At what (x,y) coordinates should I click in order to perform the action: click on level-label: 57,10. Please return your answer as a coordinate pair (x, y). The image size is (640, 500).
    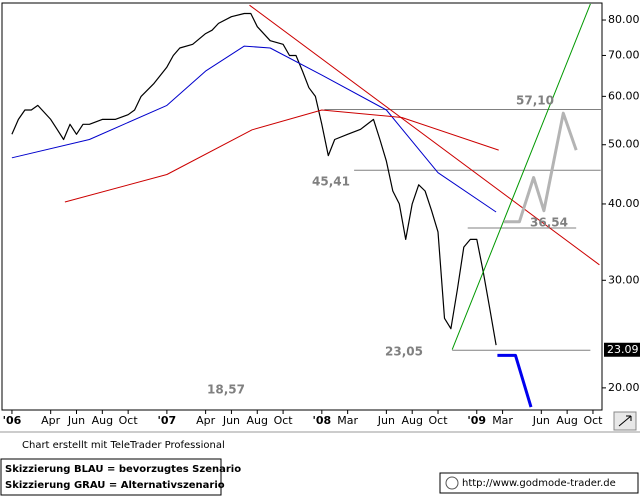
    Looking at the image, I should click on (535, 101).